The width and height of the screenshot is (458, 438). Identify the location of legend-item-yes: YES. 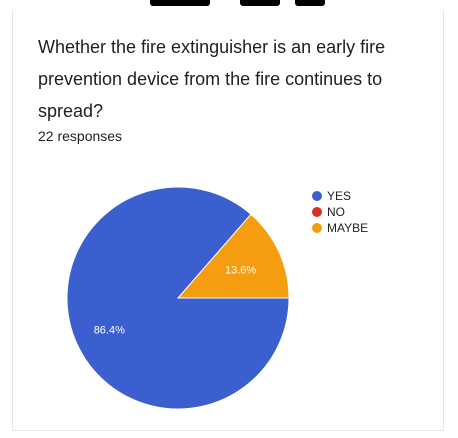
(340, 196).